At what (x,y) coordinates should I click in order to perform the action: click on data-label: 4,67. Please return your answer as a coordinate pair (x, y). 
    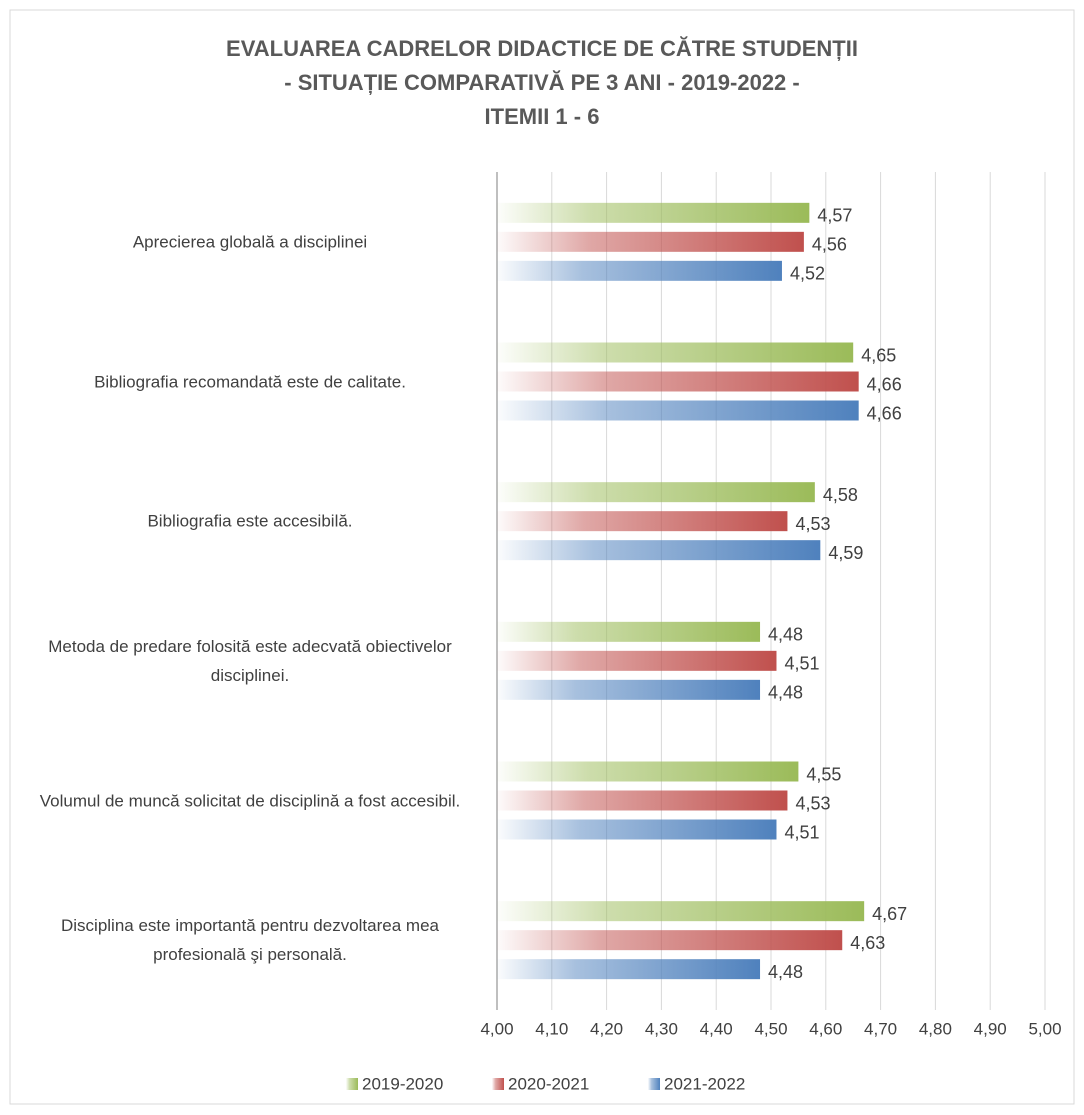
    Looking at the image, I should click on (889, 914).